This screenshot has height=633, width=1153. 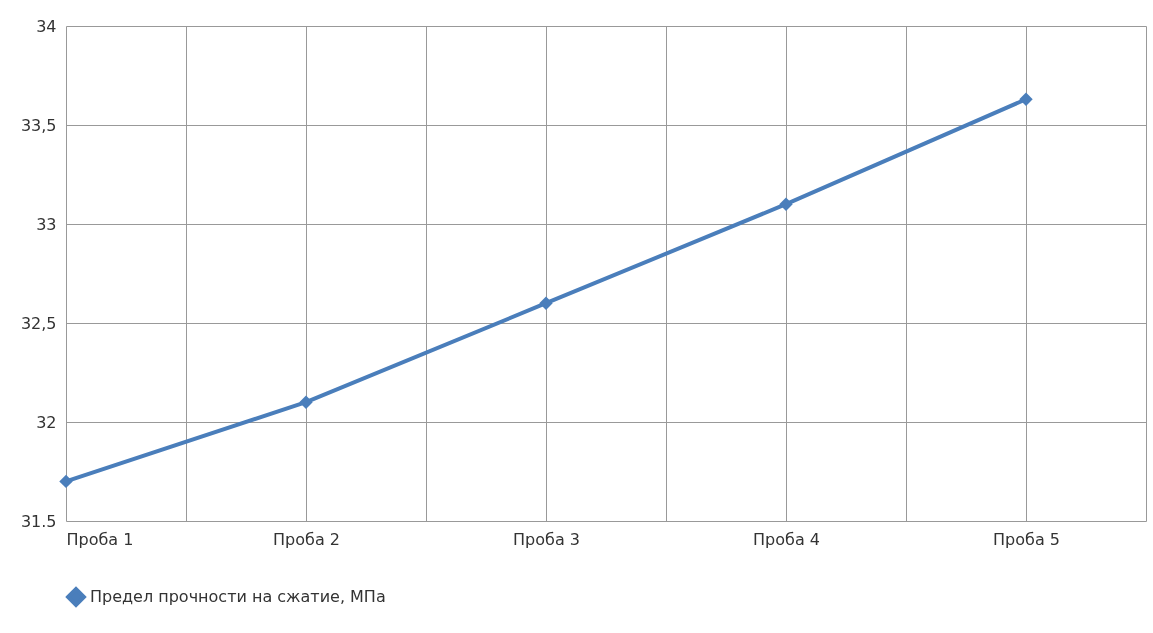 What do you see at coordinates (38, 125) in the screenshot?
I see `y-tick-label: 33,5` at bounding box center [38, 125].